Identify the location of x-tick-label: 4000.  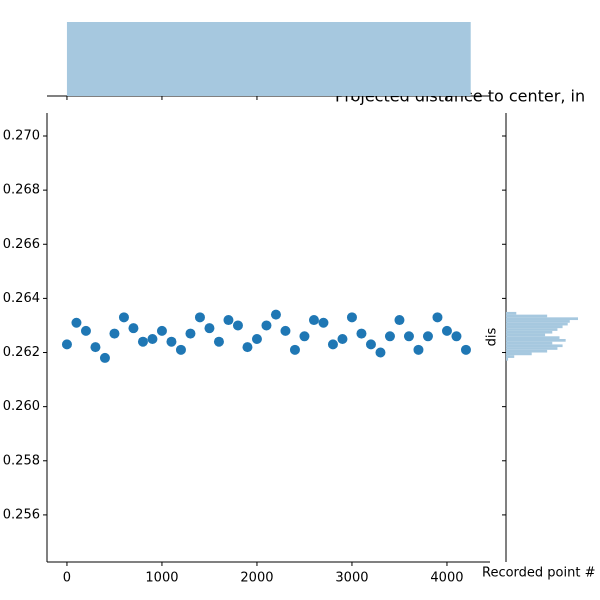
(446, 578).